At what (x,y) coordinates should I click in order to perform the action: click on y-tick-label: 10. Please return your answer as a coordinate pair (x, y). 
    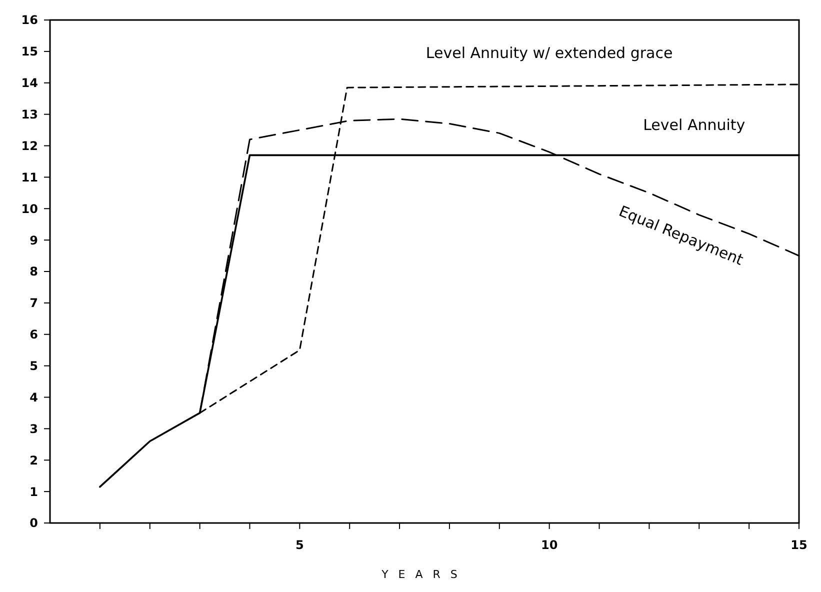
    Looking at the image, I should click on (29, 209).